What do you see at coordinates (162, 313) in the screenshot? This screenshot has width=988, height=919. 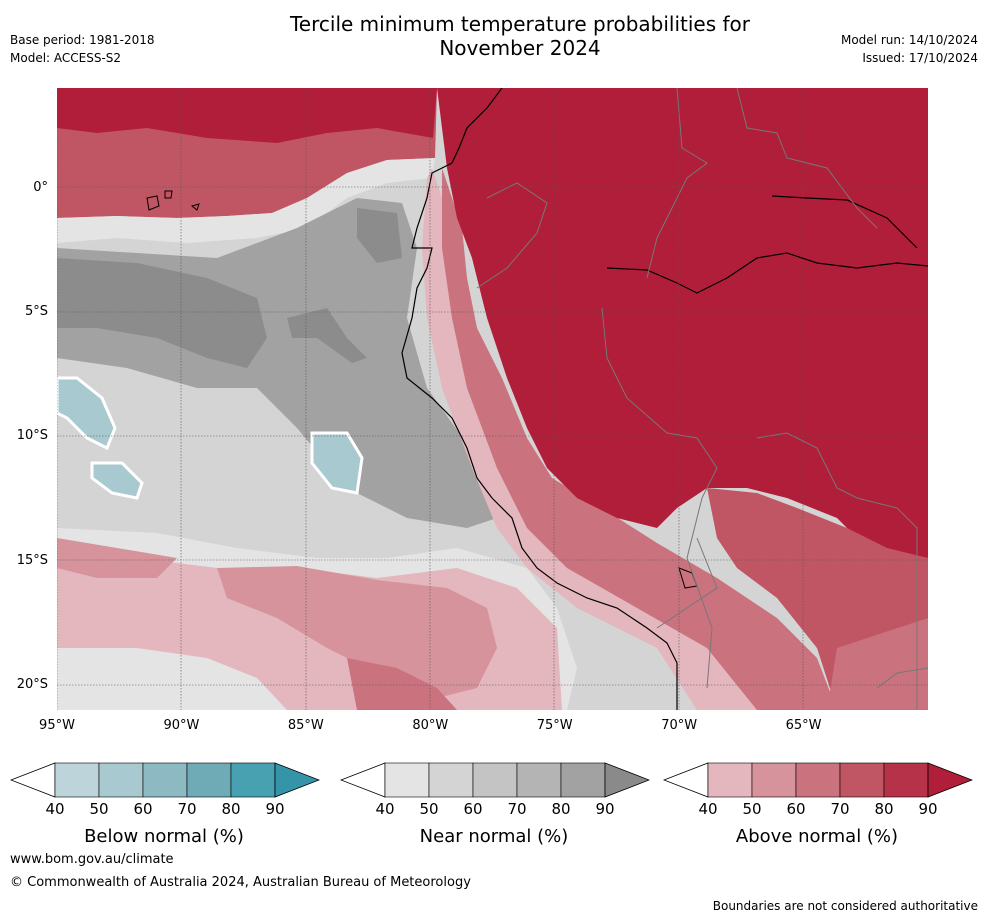 I see `near-normal-darkest-core` at bounding box center [162, 313].